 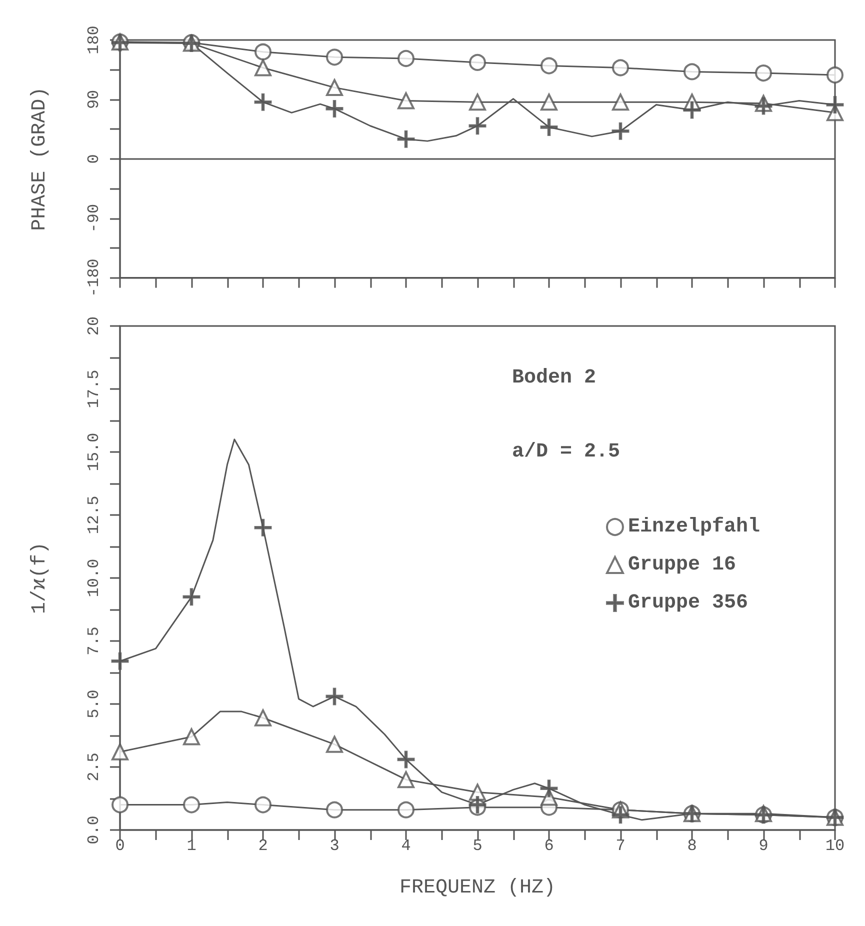 I want to click on y-tick-label: 90, so click(x=94, y=100).